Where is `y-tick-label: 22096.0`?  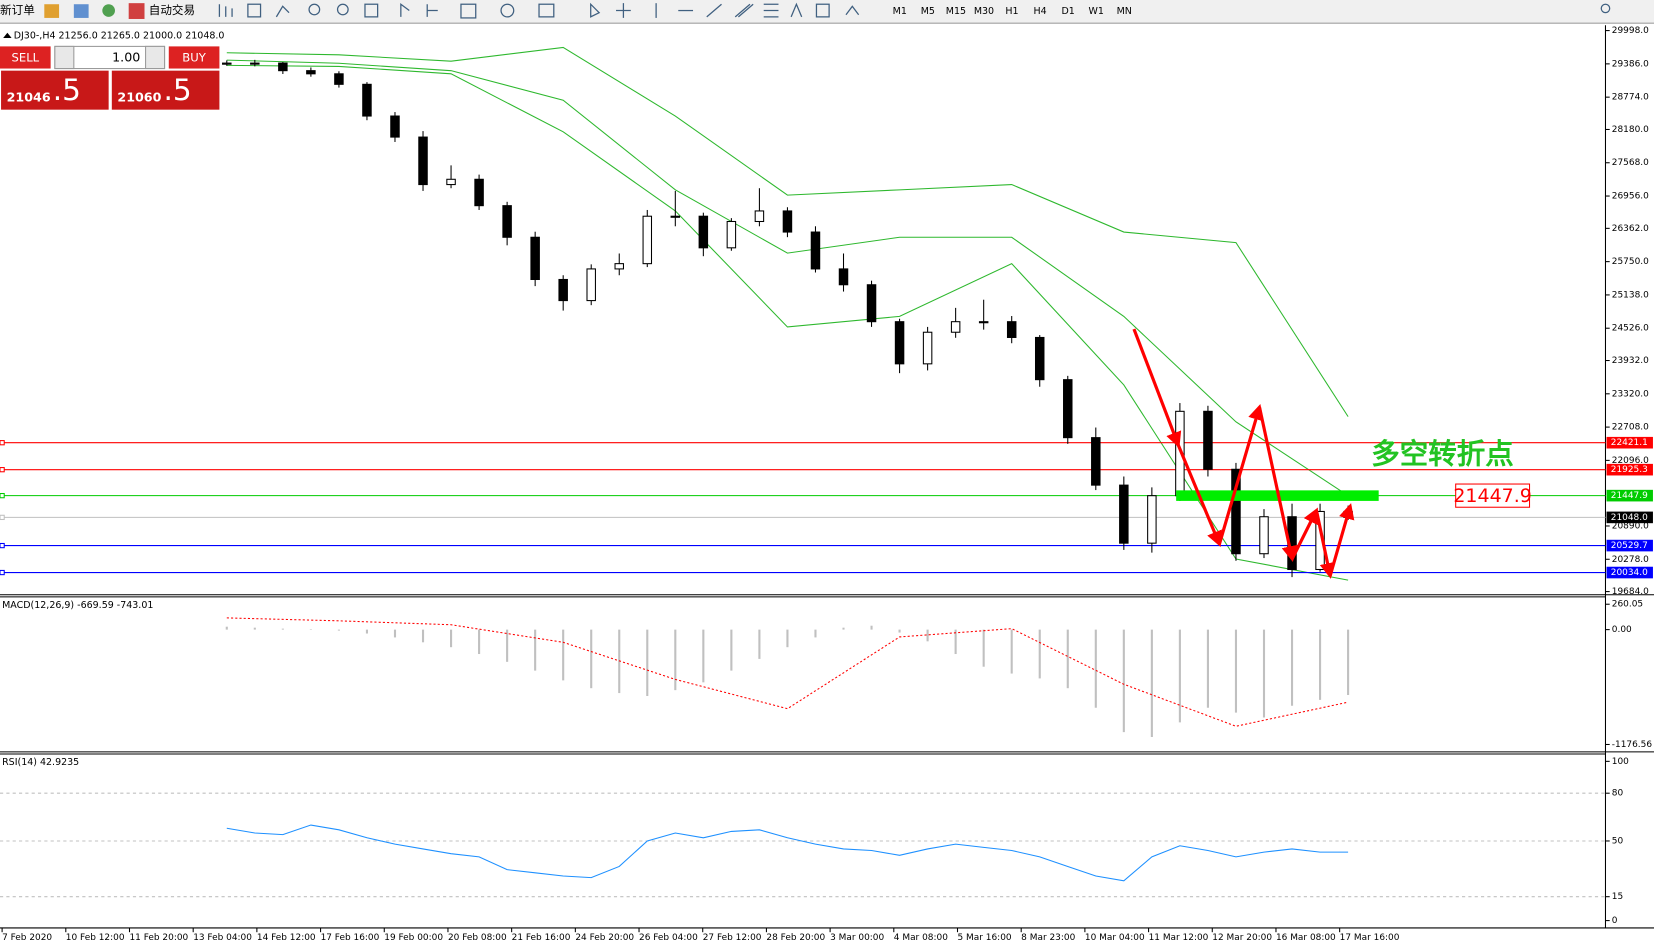
y-tick-label: 22096.0 is located at coordinates (1630, 461).